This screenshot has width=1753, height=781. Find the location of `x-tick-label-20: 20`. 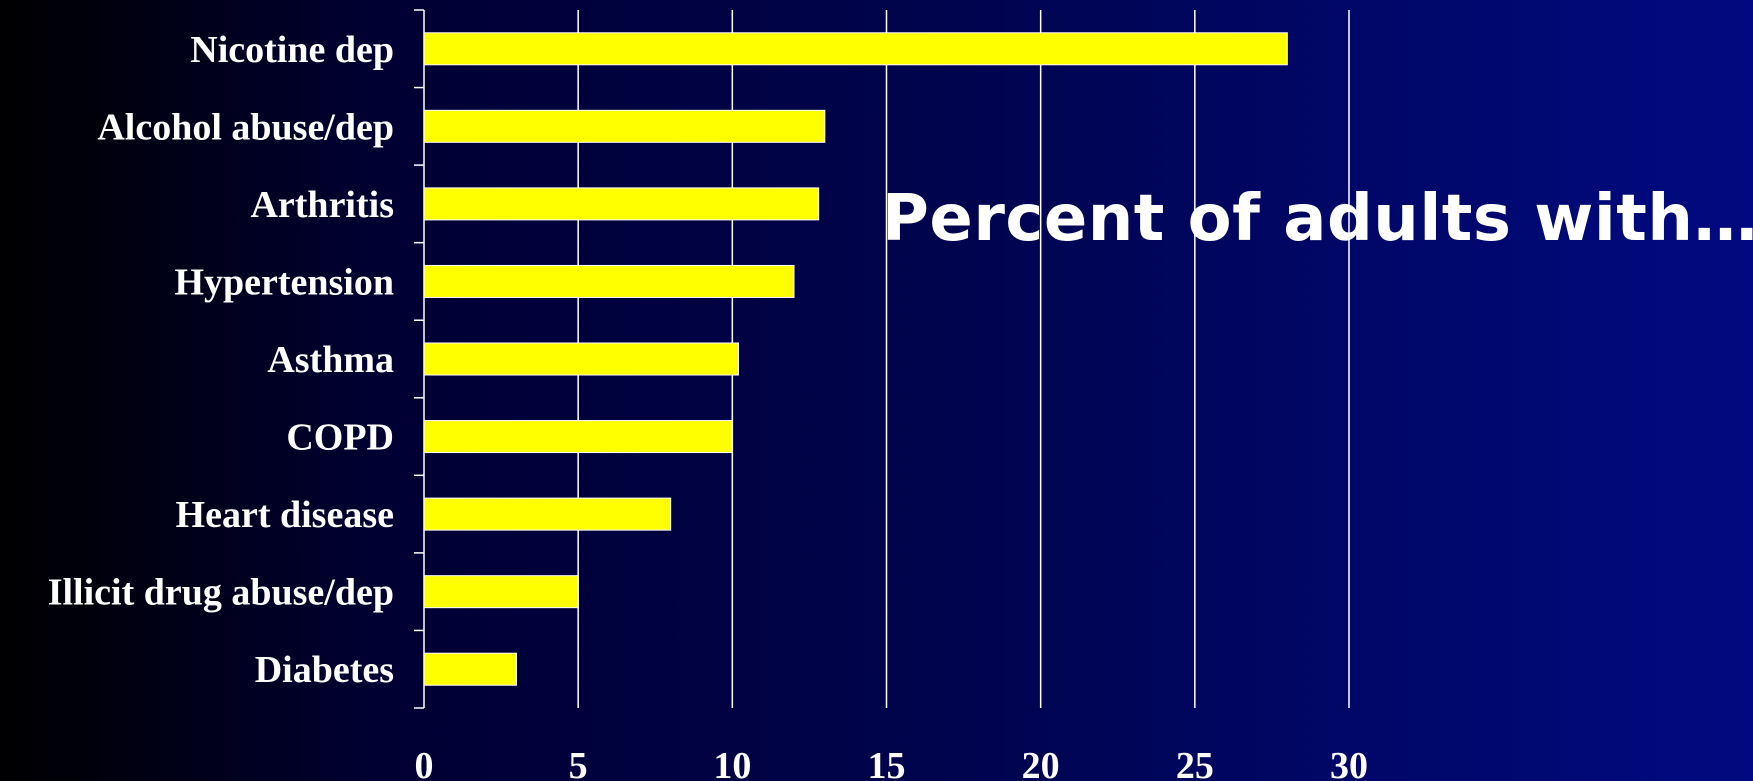

x-tick-label-20: 20 is located at coordinates (1041, 763).